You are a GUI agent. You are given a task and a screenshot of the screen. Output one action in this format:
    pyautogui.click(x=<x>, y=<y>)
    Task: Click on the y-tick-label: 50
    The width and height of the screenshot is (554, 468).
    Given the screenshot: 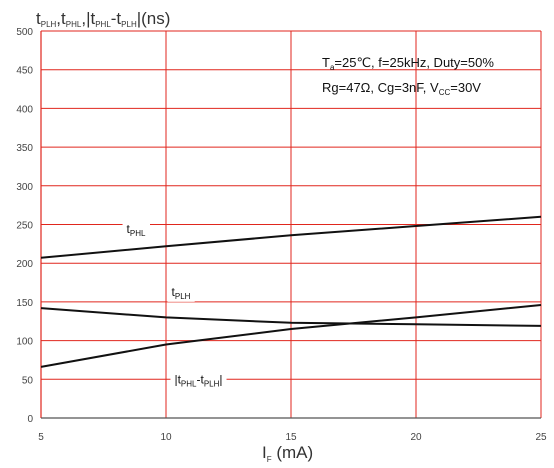 What is the action you would take?
    pyautogui.click(x=28, y=380)
    